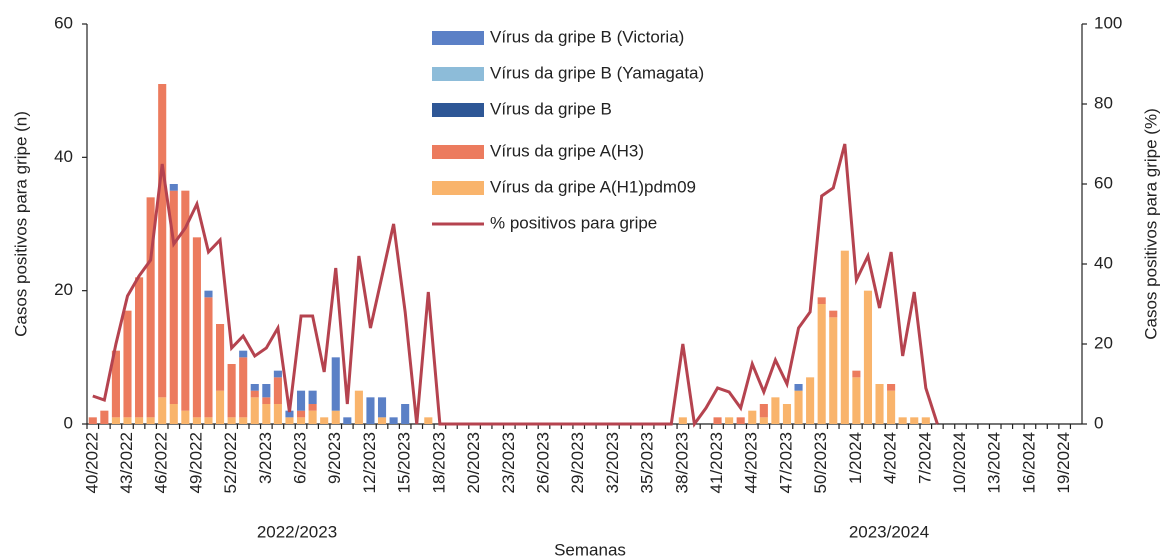 Image resolution: width=1163 pixels, height=558 pixels. What do you see at coordinates (473, 462) in the screenshot?
I see `x-tick-label: 20/2023` at bounding box center [473, 462].